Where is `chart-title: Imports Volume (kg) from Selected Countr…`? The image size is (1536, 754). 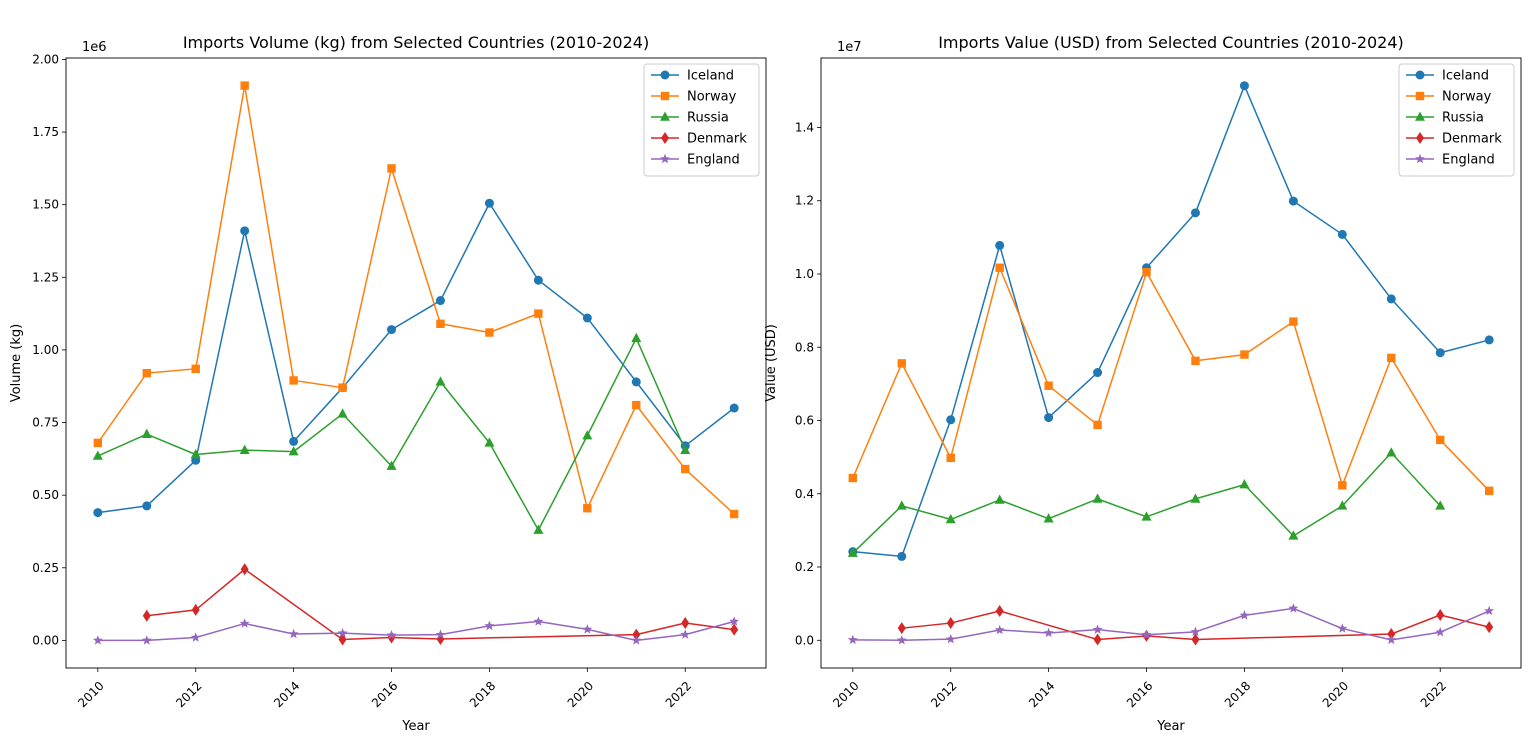
chart-title: Imports Volume (kg) from Selected Countr… is located at coordinates (416, 42).